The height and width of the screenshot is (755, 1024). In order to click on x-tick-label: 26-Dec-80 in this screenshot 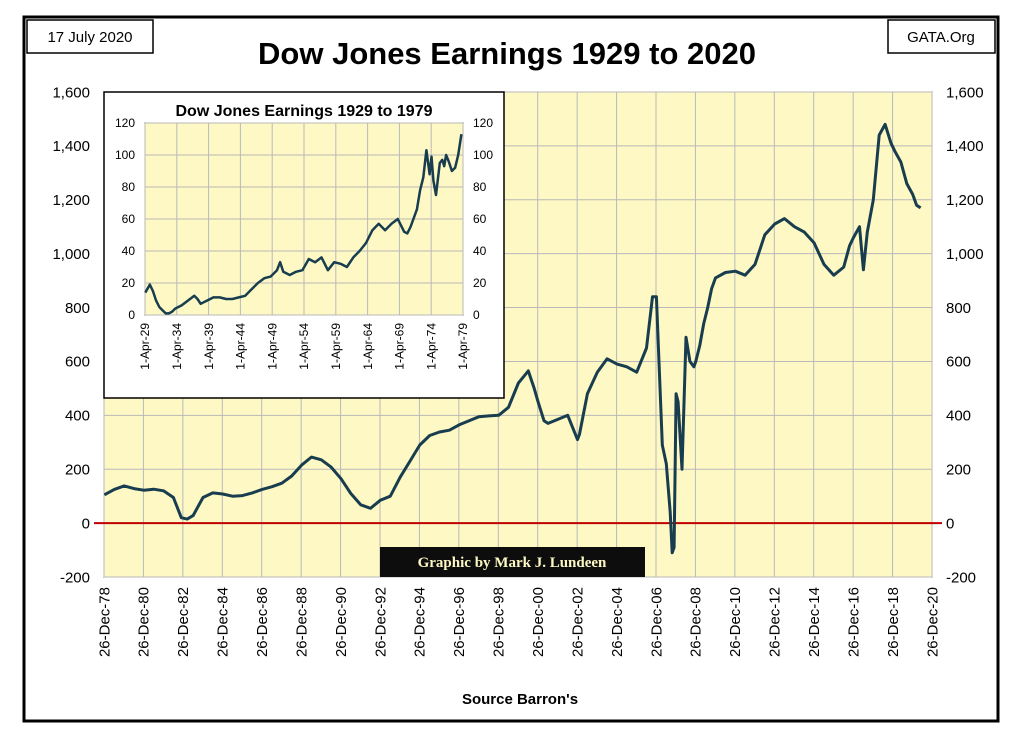, I will do `click(144, 622)`.